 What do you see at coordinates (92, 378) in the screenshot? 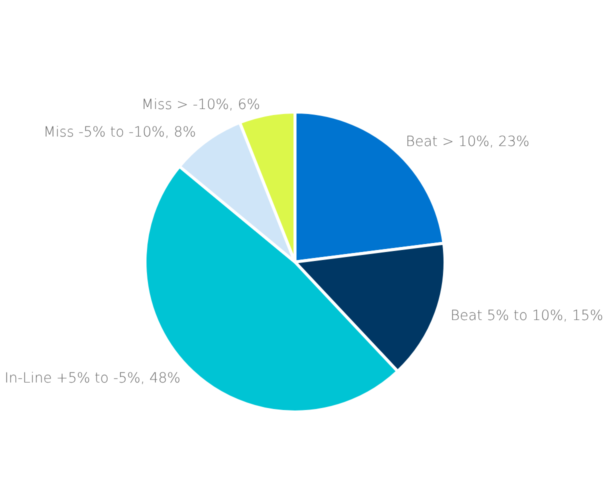
I see `slice-label: In-Line +5% to -5%, 48%` at bounding box center [92, 378].